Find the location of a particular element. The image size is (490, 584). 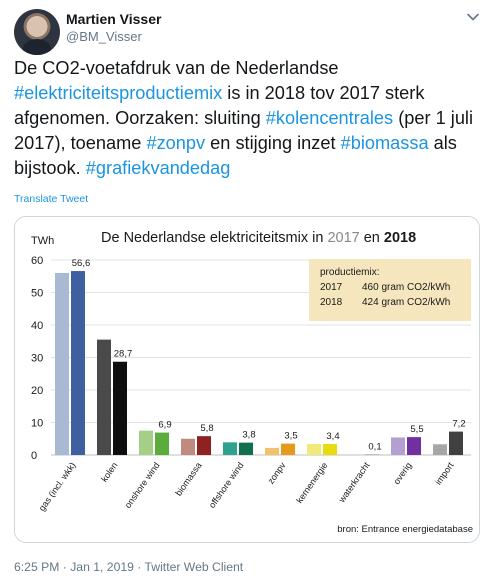

data-label: 5,5 is located at coordinates (416, 429).